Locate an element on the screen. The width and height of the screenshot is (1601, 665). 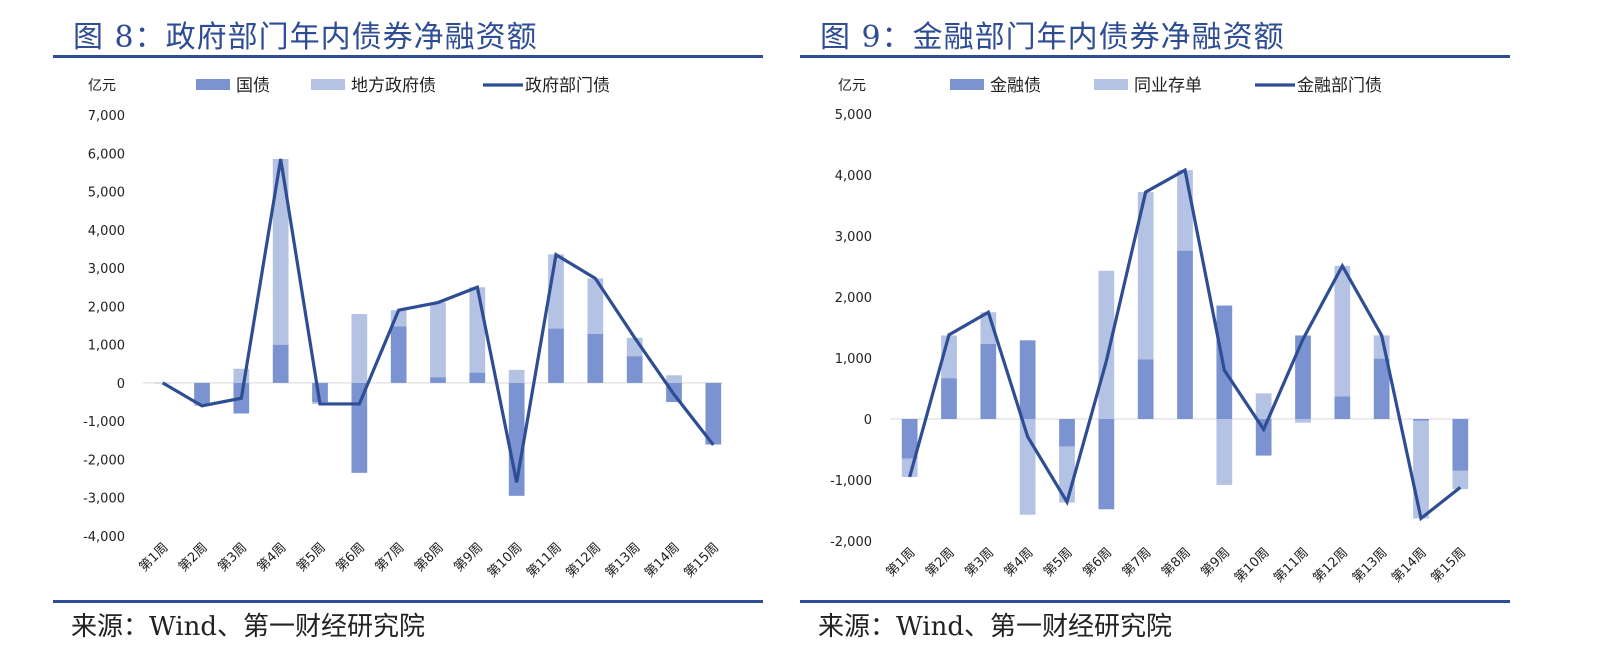
y-tick-label: -4,000 is located at coordinates (104, 537).